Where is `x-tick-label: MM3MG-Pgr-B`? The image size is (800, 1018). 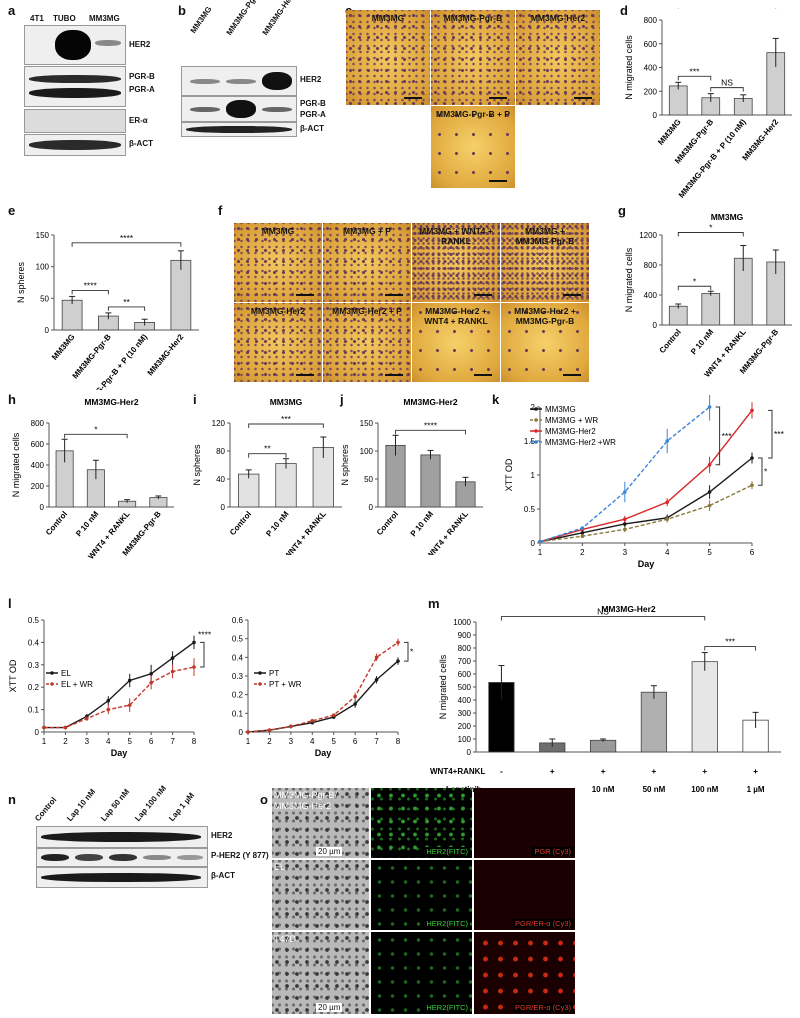
x-tick-label: MM3MG-Pgr-B is located at coordinates (92, 356).